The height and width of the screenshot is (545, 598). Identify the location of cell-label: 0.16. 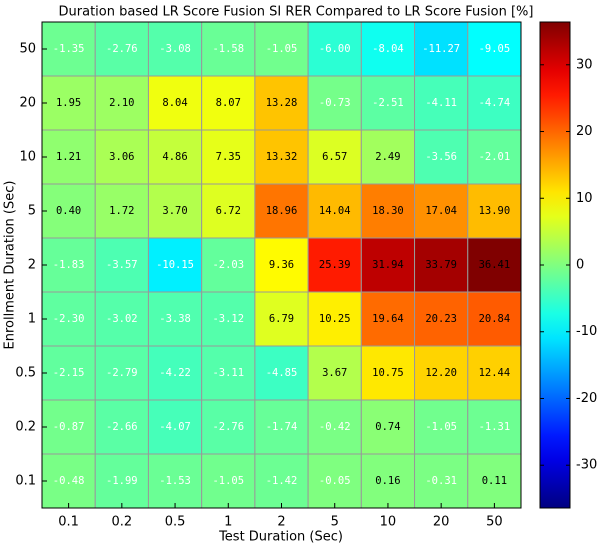
(387, 481).